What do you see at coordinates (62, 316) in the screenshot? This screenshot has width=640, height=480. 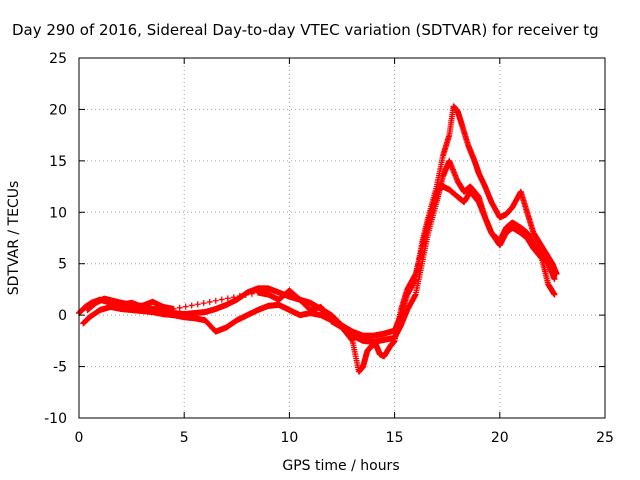 I see `y-tick-label: 0` at bounding box center [62, 316].